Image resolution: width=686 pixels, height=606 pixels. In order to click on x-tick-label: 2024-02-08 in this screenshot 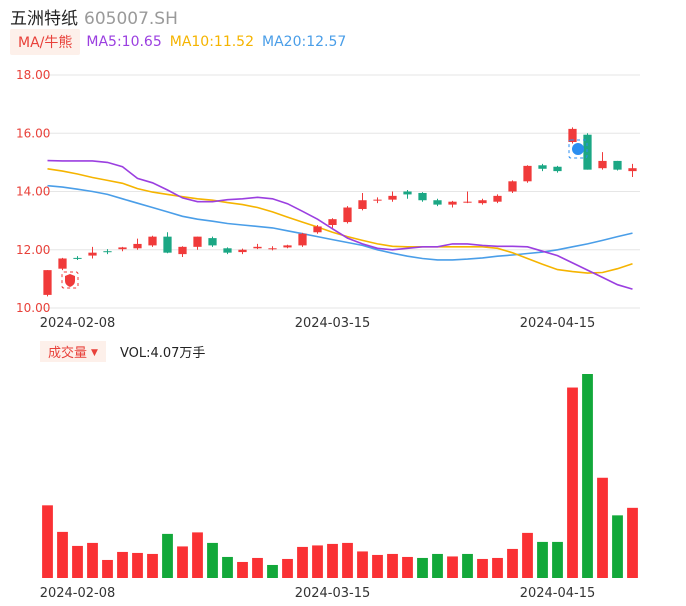, I will do `click(78, 323)`.